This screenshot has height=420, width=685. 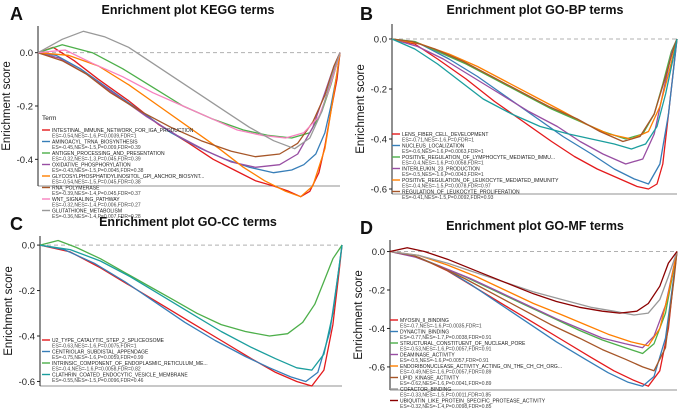 What do you see at coordinates (444, 361) in the screenshot?
I see `legend-entry-stats: ES=-0.5,NES=-1.6,P=0.0057,FDR=0.91` at bounding box center [444, 361].